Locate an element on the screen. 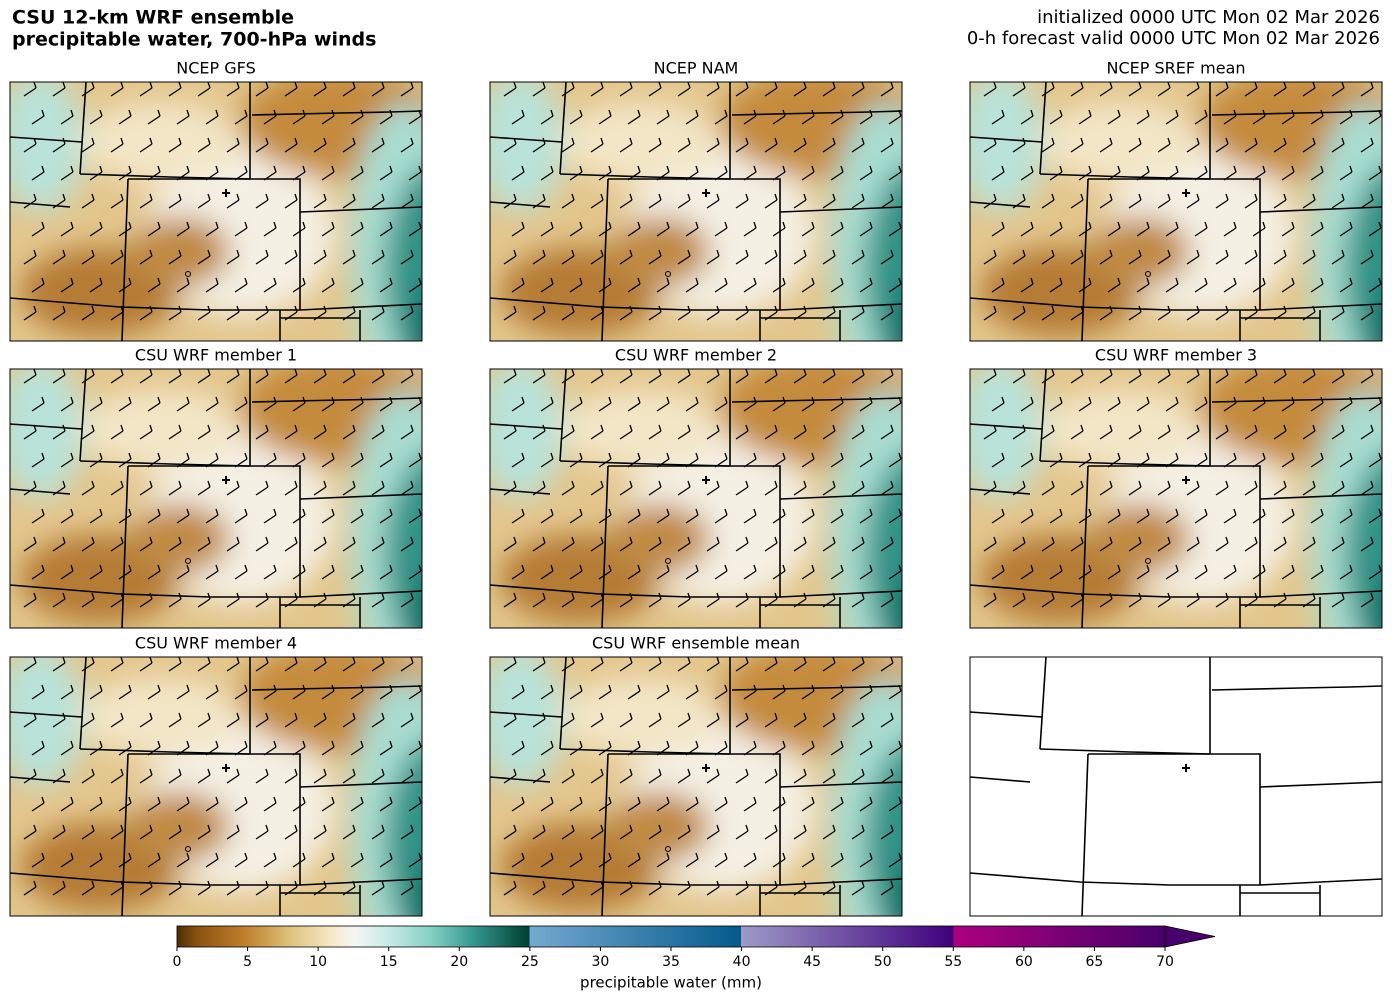 Image resolution: width=1392 pixels, height=1001 pixels. map-field is located at coordinates (696, 211).